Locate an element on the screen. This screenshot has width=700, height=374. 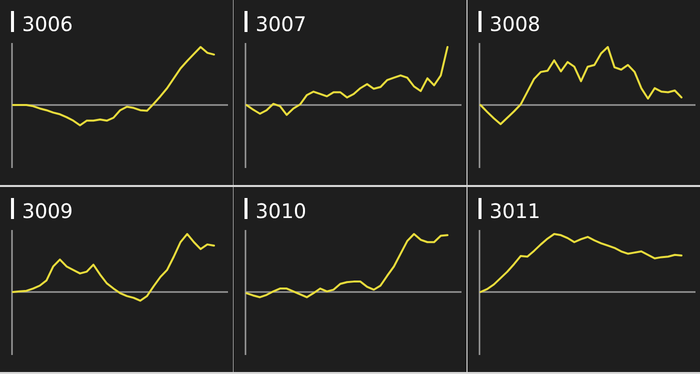
chart-title: 3011 is located at coordinates (515, 211).